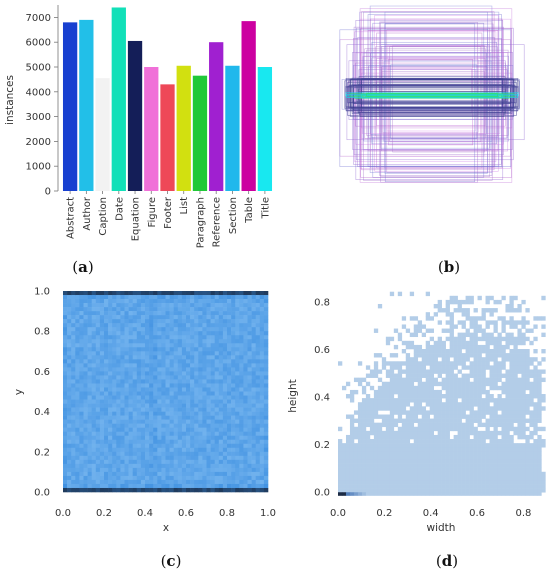 The width and height of the screenshot is (550, 573). Describe the element at coordinates (42, 493) in the screenshot. I see `y-tick-label: 0.0` at that location.